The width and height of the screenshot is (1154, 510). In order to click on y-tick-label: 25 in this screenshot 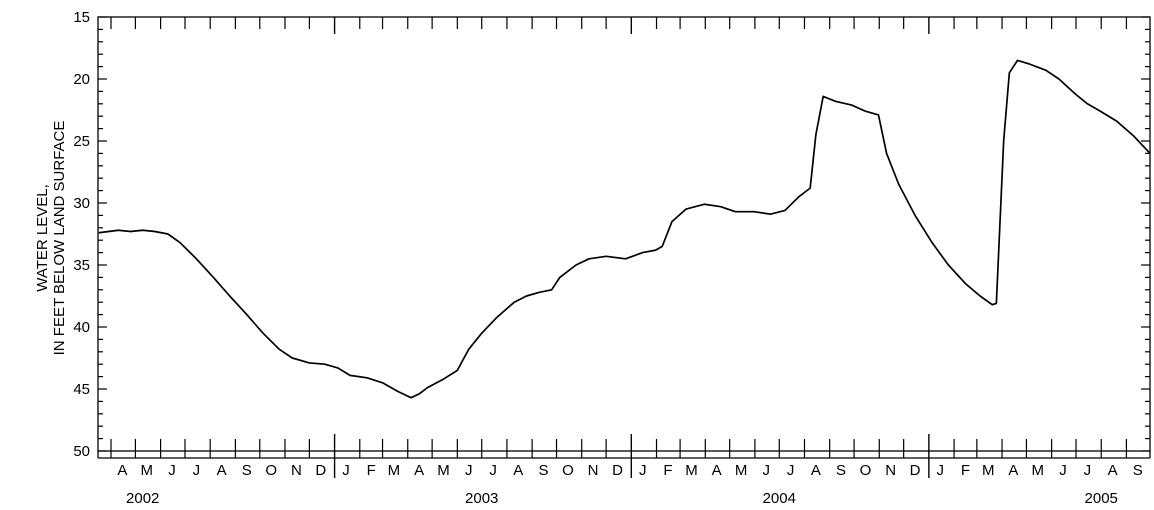, I will do `click(81, 141)`.